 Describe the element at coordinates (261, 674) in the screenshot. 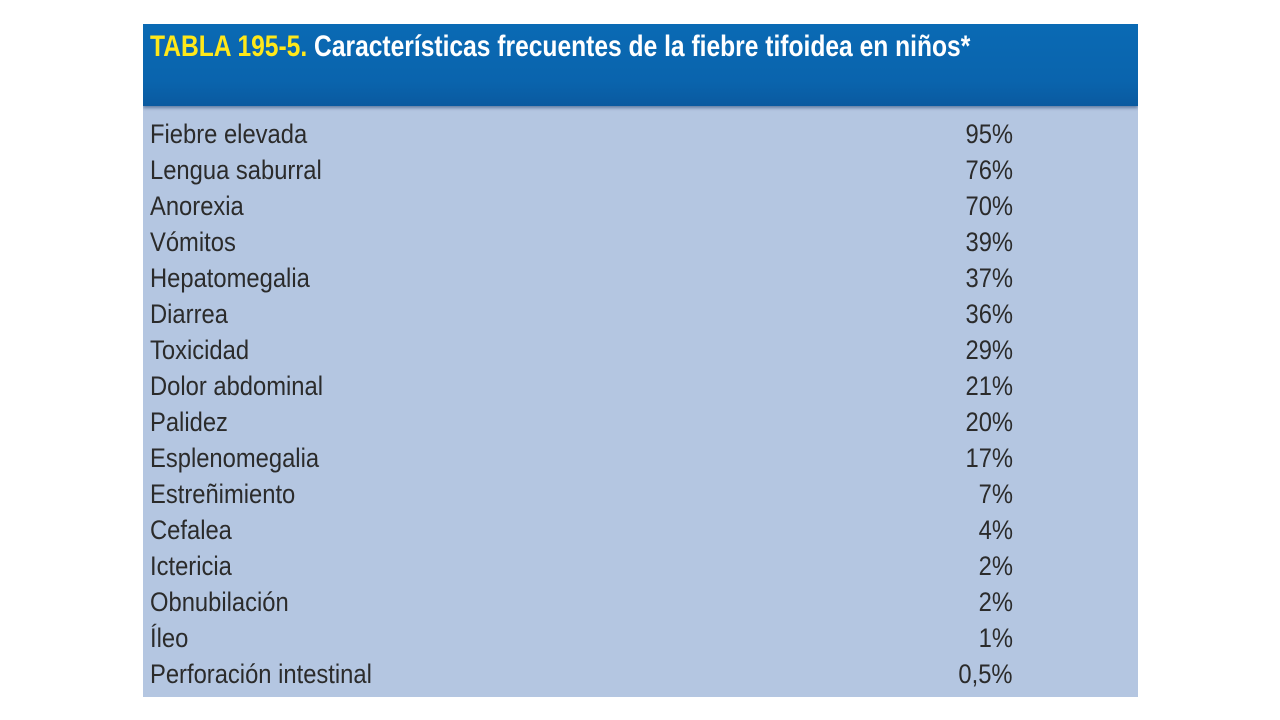

I see `feature-cell: Perforación intestinal` at that location.